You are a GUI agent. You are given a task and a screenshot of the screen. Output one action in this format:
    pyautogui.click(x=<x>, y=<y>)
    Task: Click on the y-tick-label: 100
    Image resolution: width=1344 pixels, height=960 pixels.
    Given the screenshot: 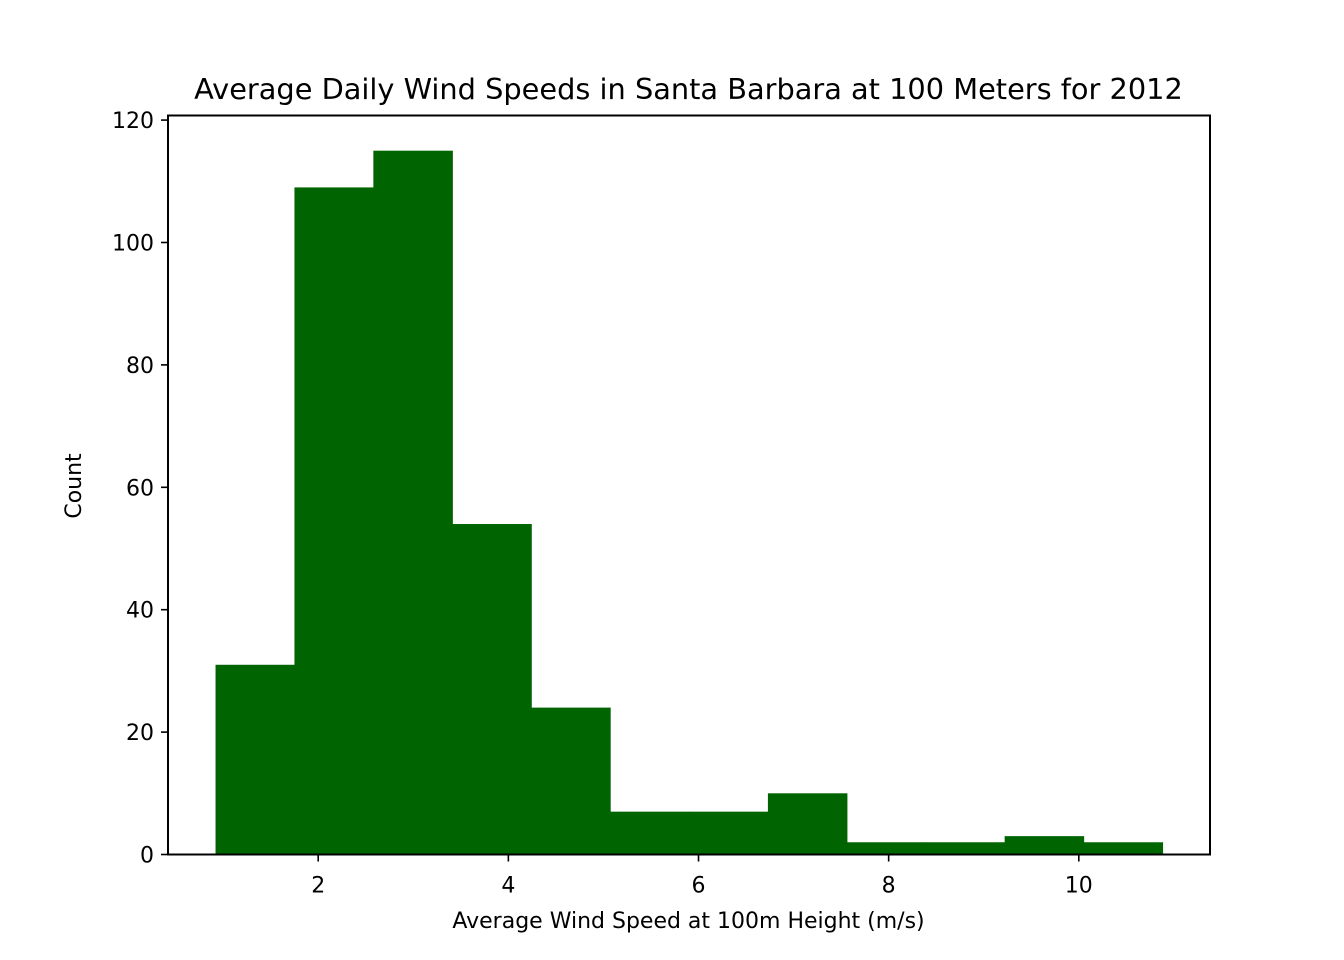 What is the action you would take?
    pyautogui.click(x=133, y=243)
    